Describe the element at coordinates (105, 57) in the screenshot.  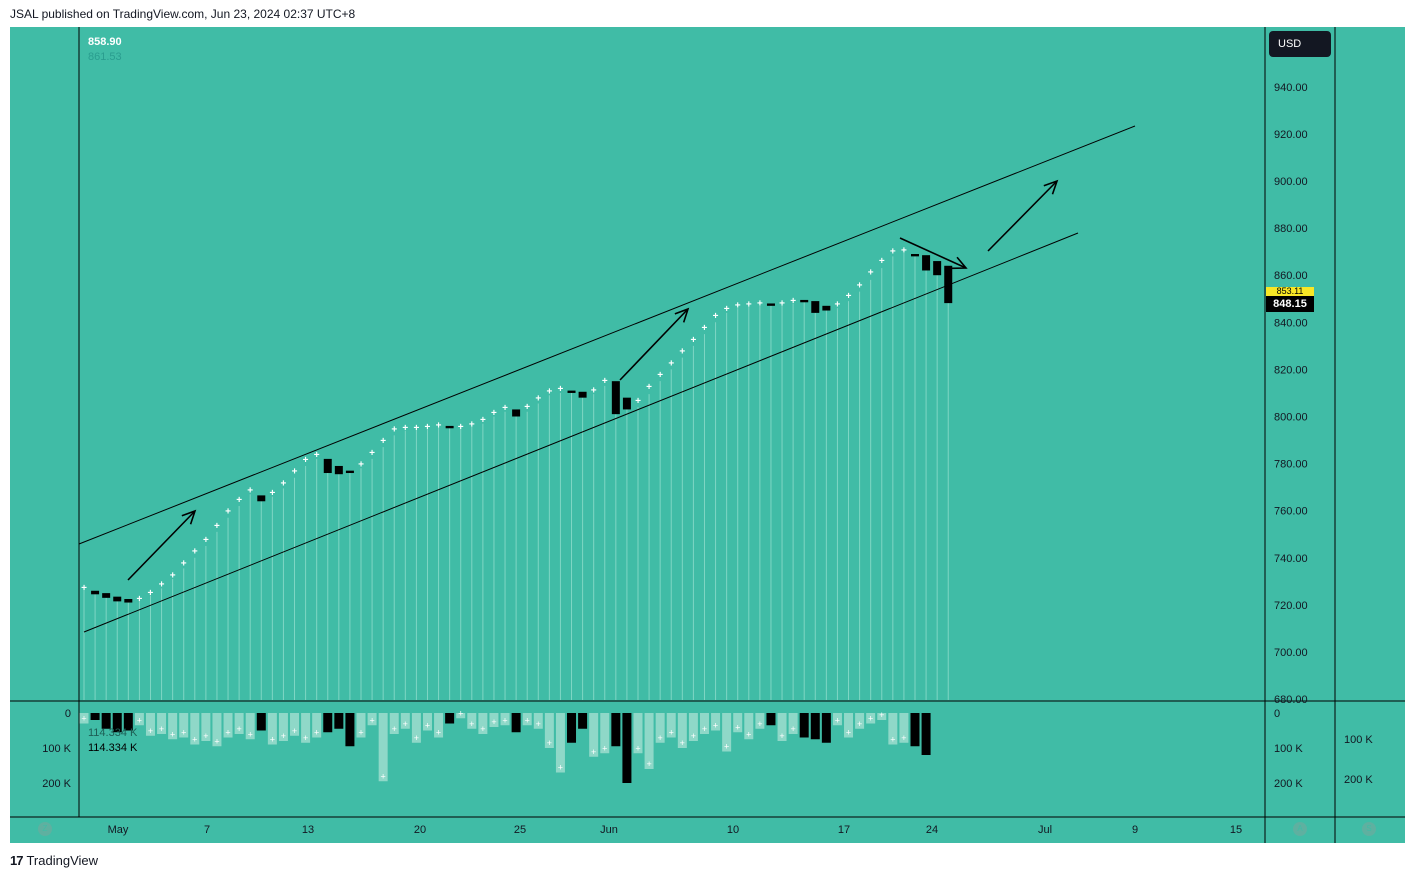
I see `legend-price-2: 861.53` at that location.